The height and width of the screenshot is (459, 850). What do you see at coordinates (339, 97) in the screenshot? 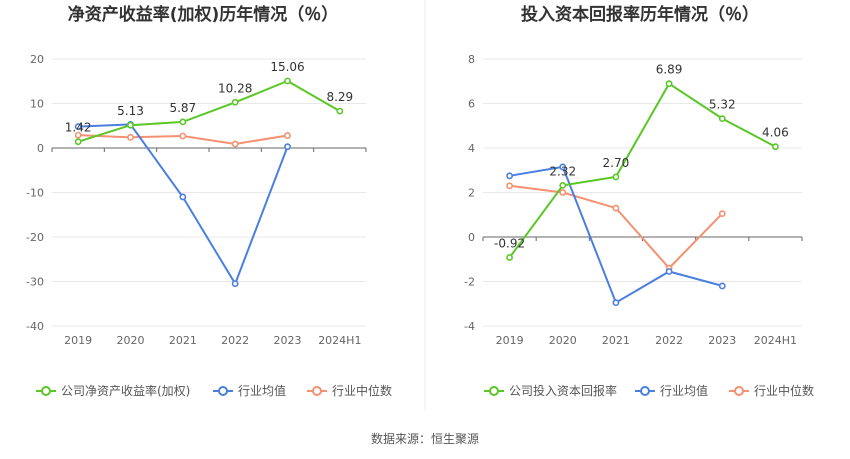
I see `data-label: 8.29` at bounding box center [339, 97].